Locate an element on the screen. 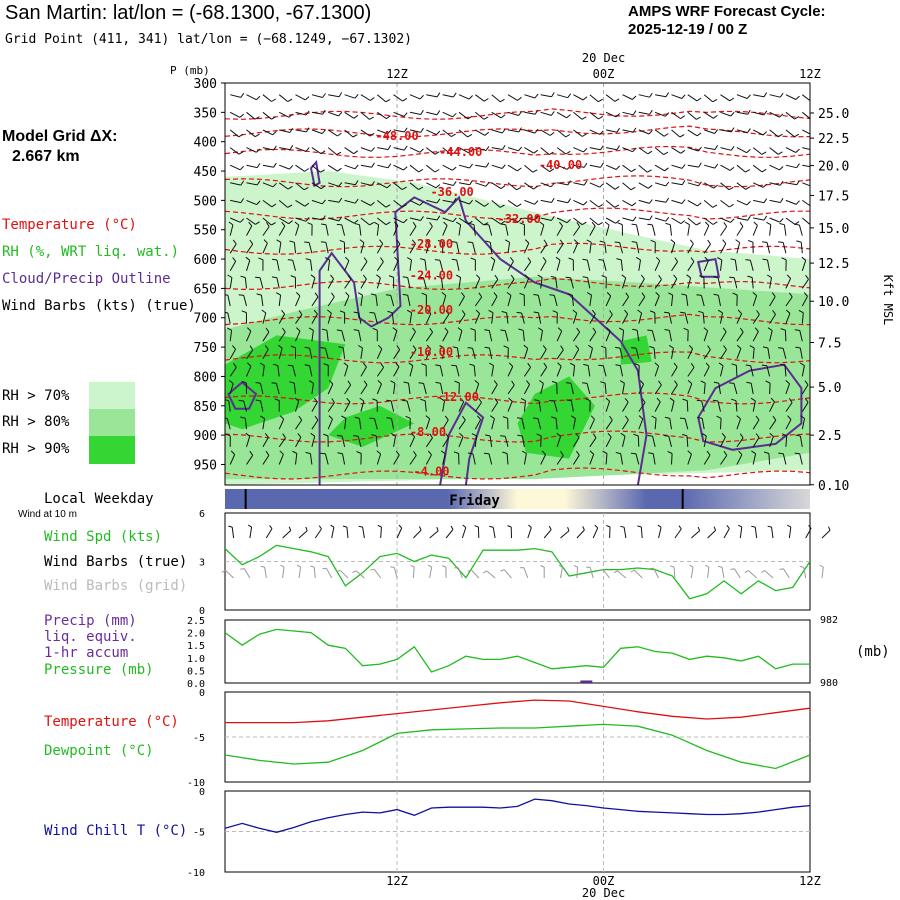 The height and width of the screenshot is (900, 900). chill-panel-ytick-label-1: -5 is located at coordinates (199, 833).